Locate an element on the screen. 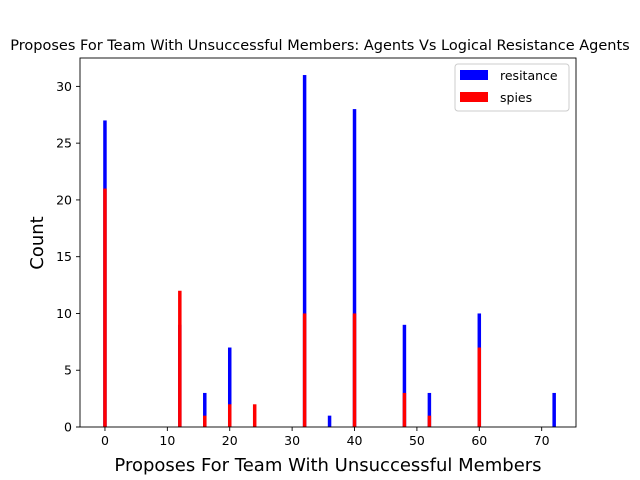  x-tick-label: 30 is located at coordinates (292, 440).